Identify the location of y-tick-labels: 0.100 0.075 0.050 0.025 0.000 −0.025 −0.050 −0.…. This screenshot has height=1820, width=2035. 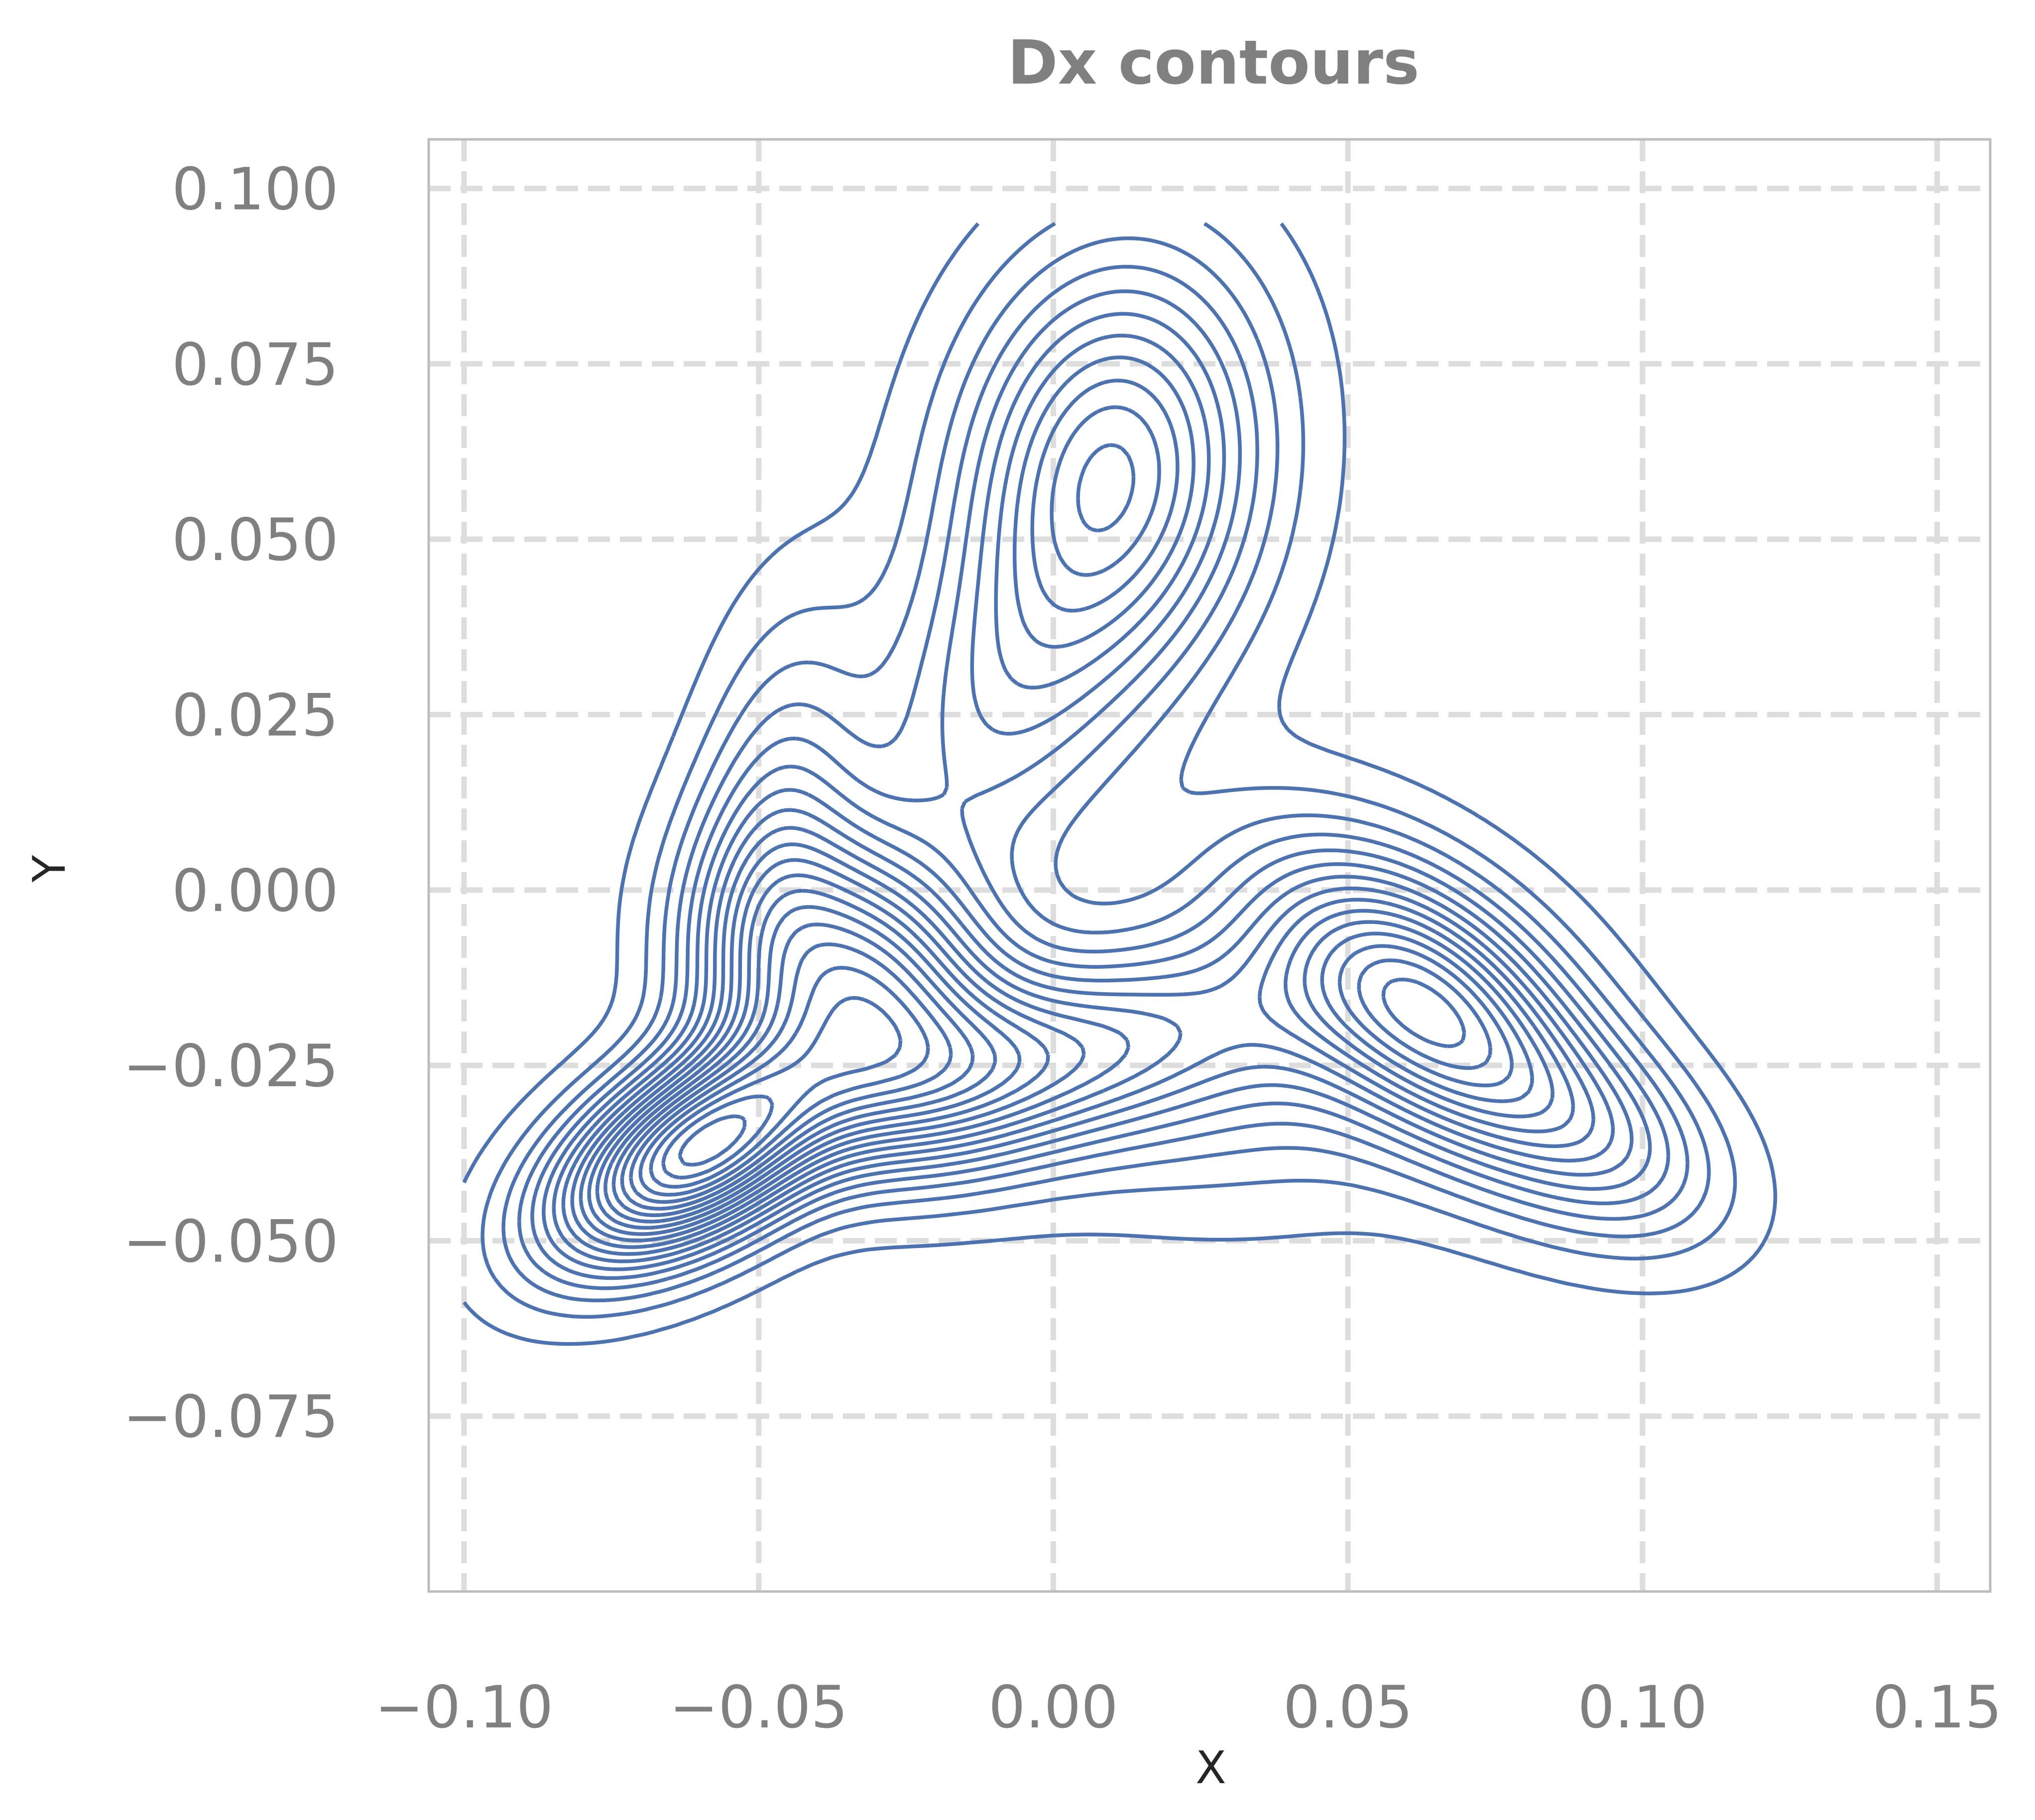
(231, 803).